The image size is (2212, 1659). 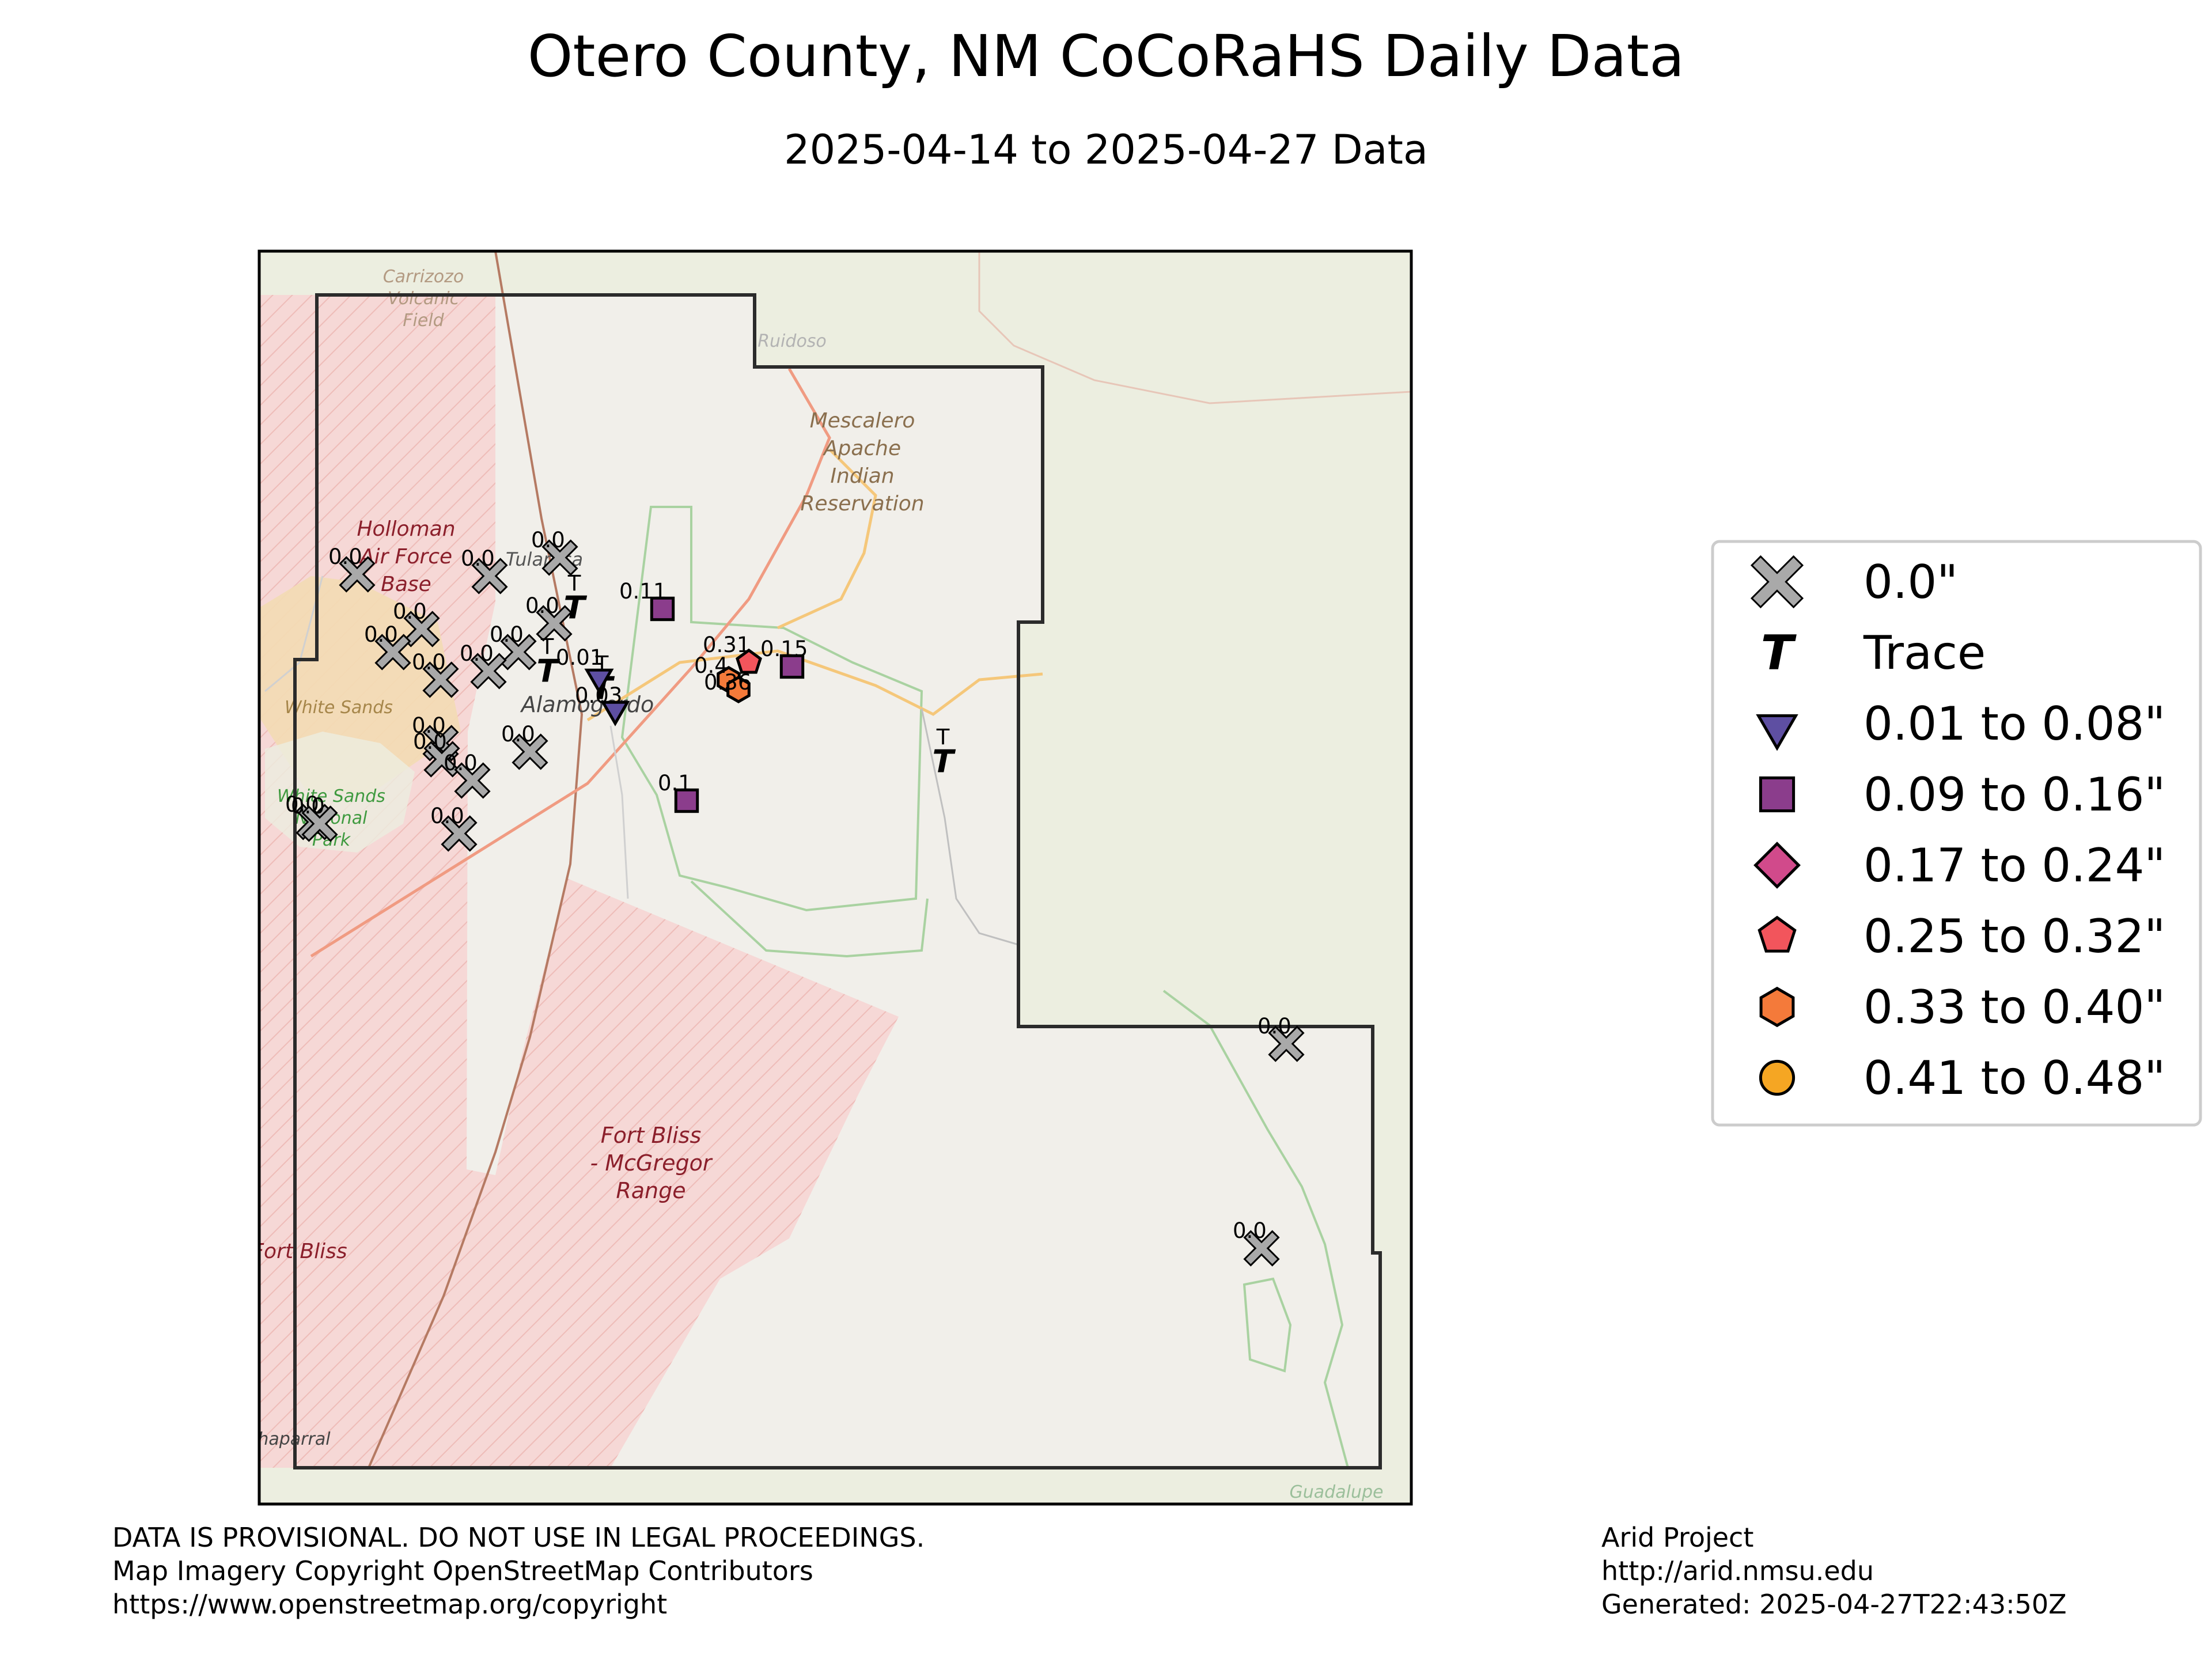 What do you see at coordinates (1677, 1537) in the screenshot?
I see `footer-project-name: Arid Project` at bounding box center [1677, 1537].